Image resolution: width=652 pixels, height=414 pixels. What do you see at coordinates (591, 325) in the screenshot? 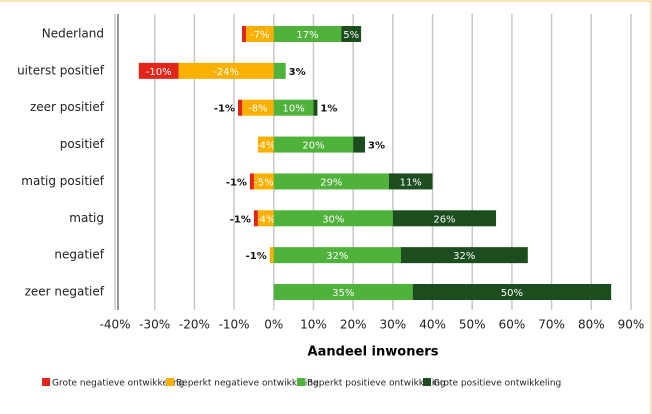
I see `x-tick-label: 80%` at bounding box center [591, 325].